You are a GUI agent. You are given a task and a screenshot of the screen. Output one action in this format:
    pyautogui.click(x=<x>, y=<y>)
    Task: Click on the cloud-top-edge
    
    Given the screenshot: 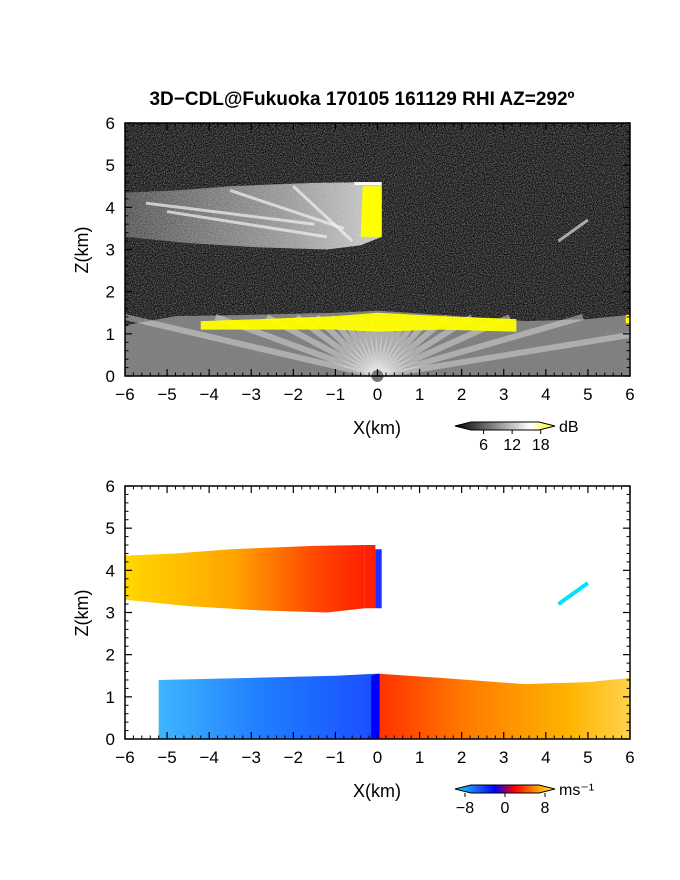 What is the action you would take?
    pyautogui.click(x=368, y=184)
    